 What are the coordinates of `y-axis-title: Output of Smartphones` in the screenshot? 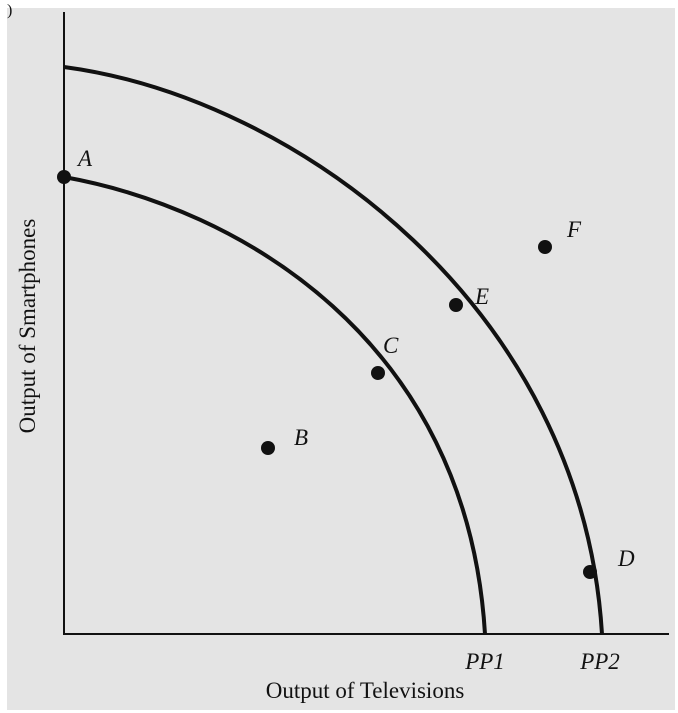 It's located at (27, 326).